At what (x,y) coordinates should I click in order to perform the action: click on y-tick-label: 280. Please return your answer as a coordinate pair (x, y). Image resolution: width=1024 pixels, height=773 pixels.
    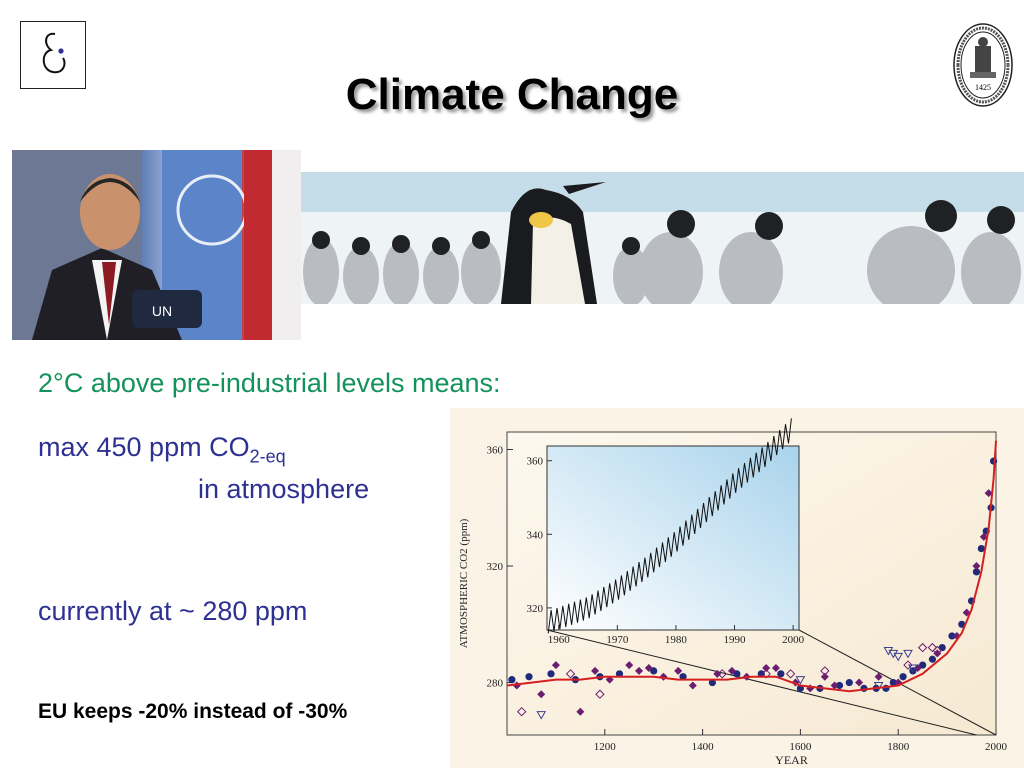
    Looking at the image, I should click on (495, 684).